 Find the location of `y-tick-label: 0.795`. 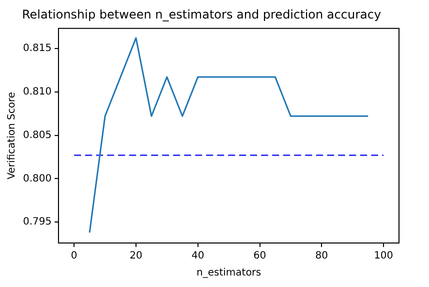

y-tick-label: 0.795 is located at coordinates (37, 222).